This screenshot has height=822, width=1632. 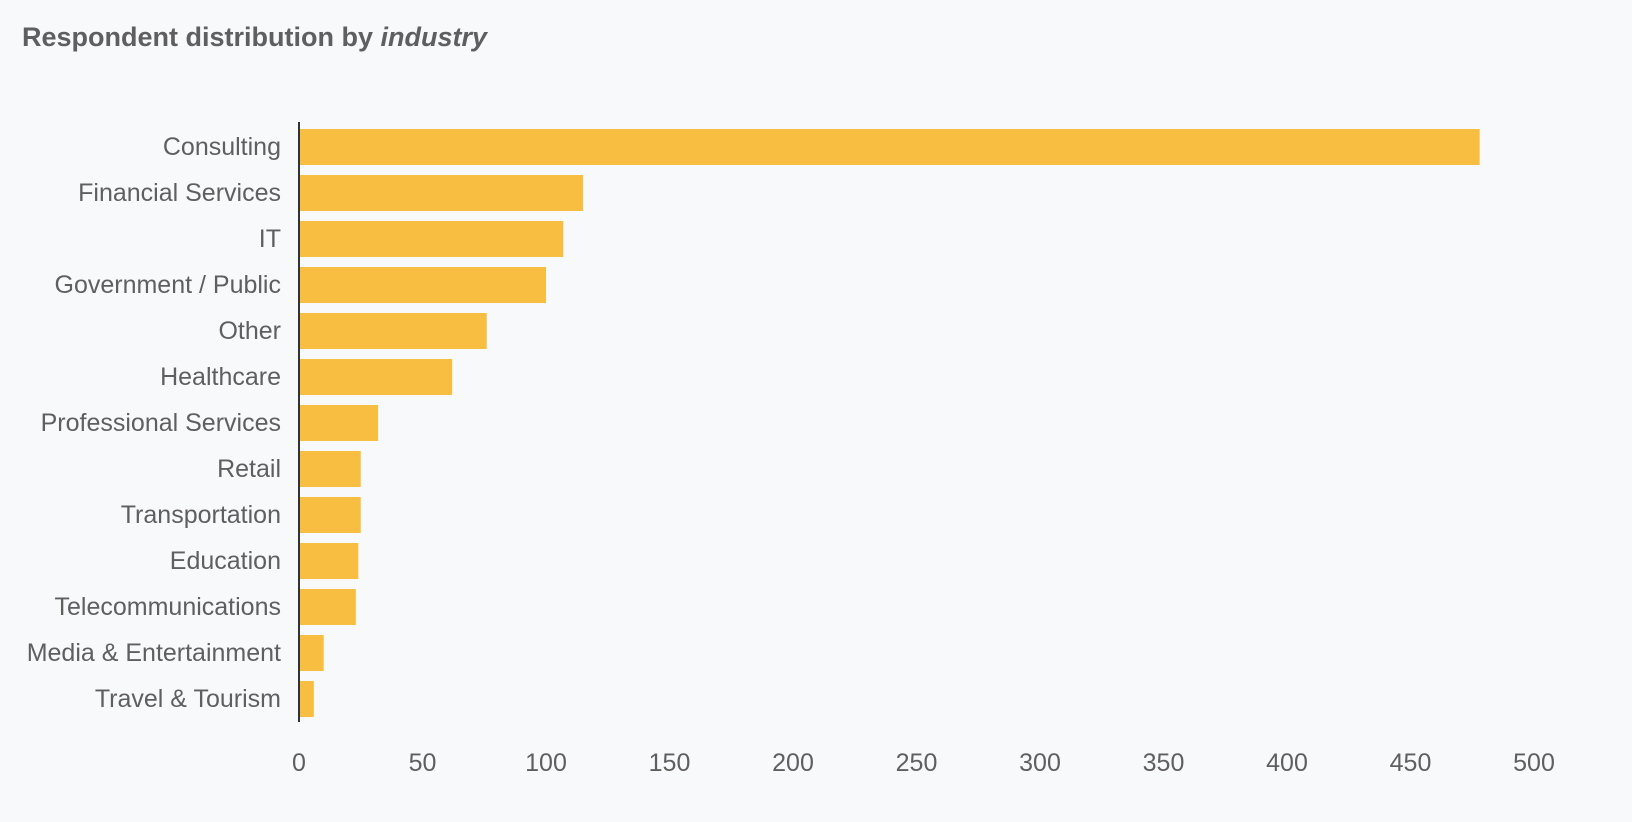 I want to click on x-tick-label: 250, so click(x=917, y=763).